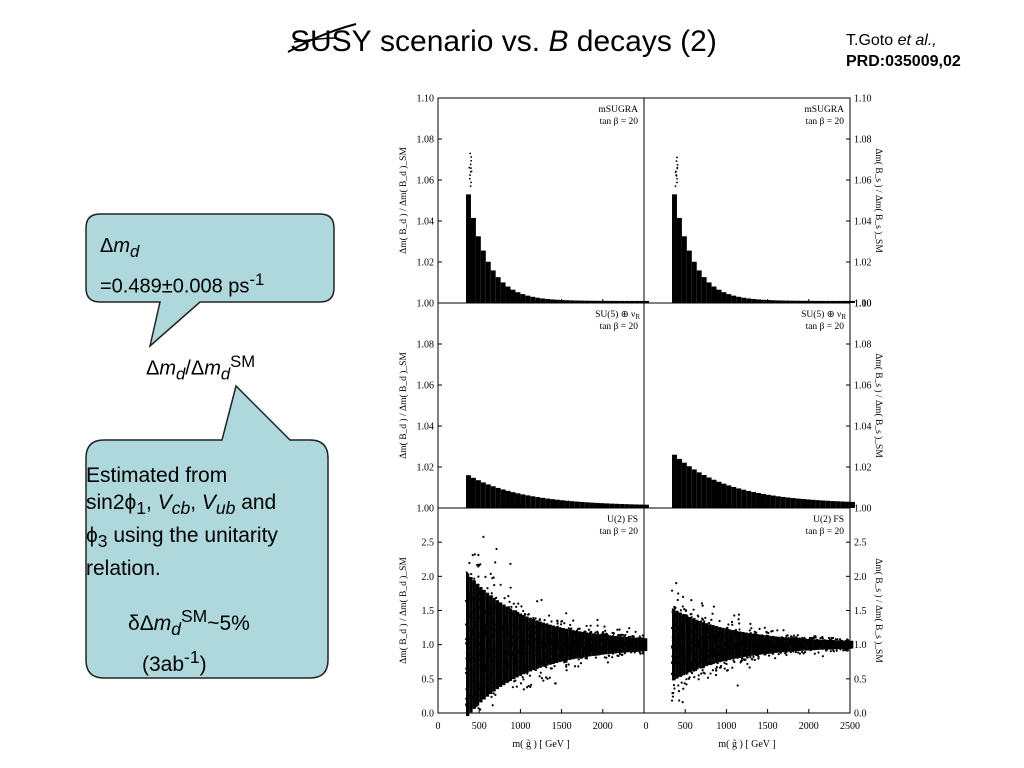 This screenshot has height=768, width=1024. Describe the element at coordinates (428, 679) in the screenshot. I see `y-tick-label: 0.5` at that location.